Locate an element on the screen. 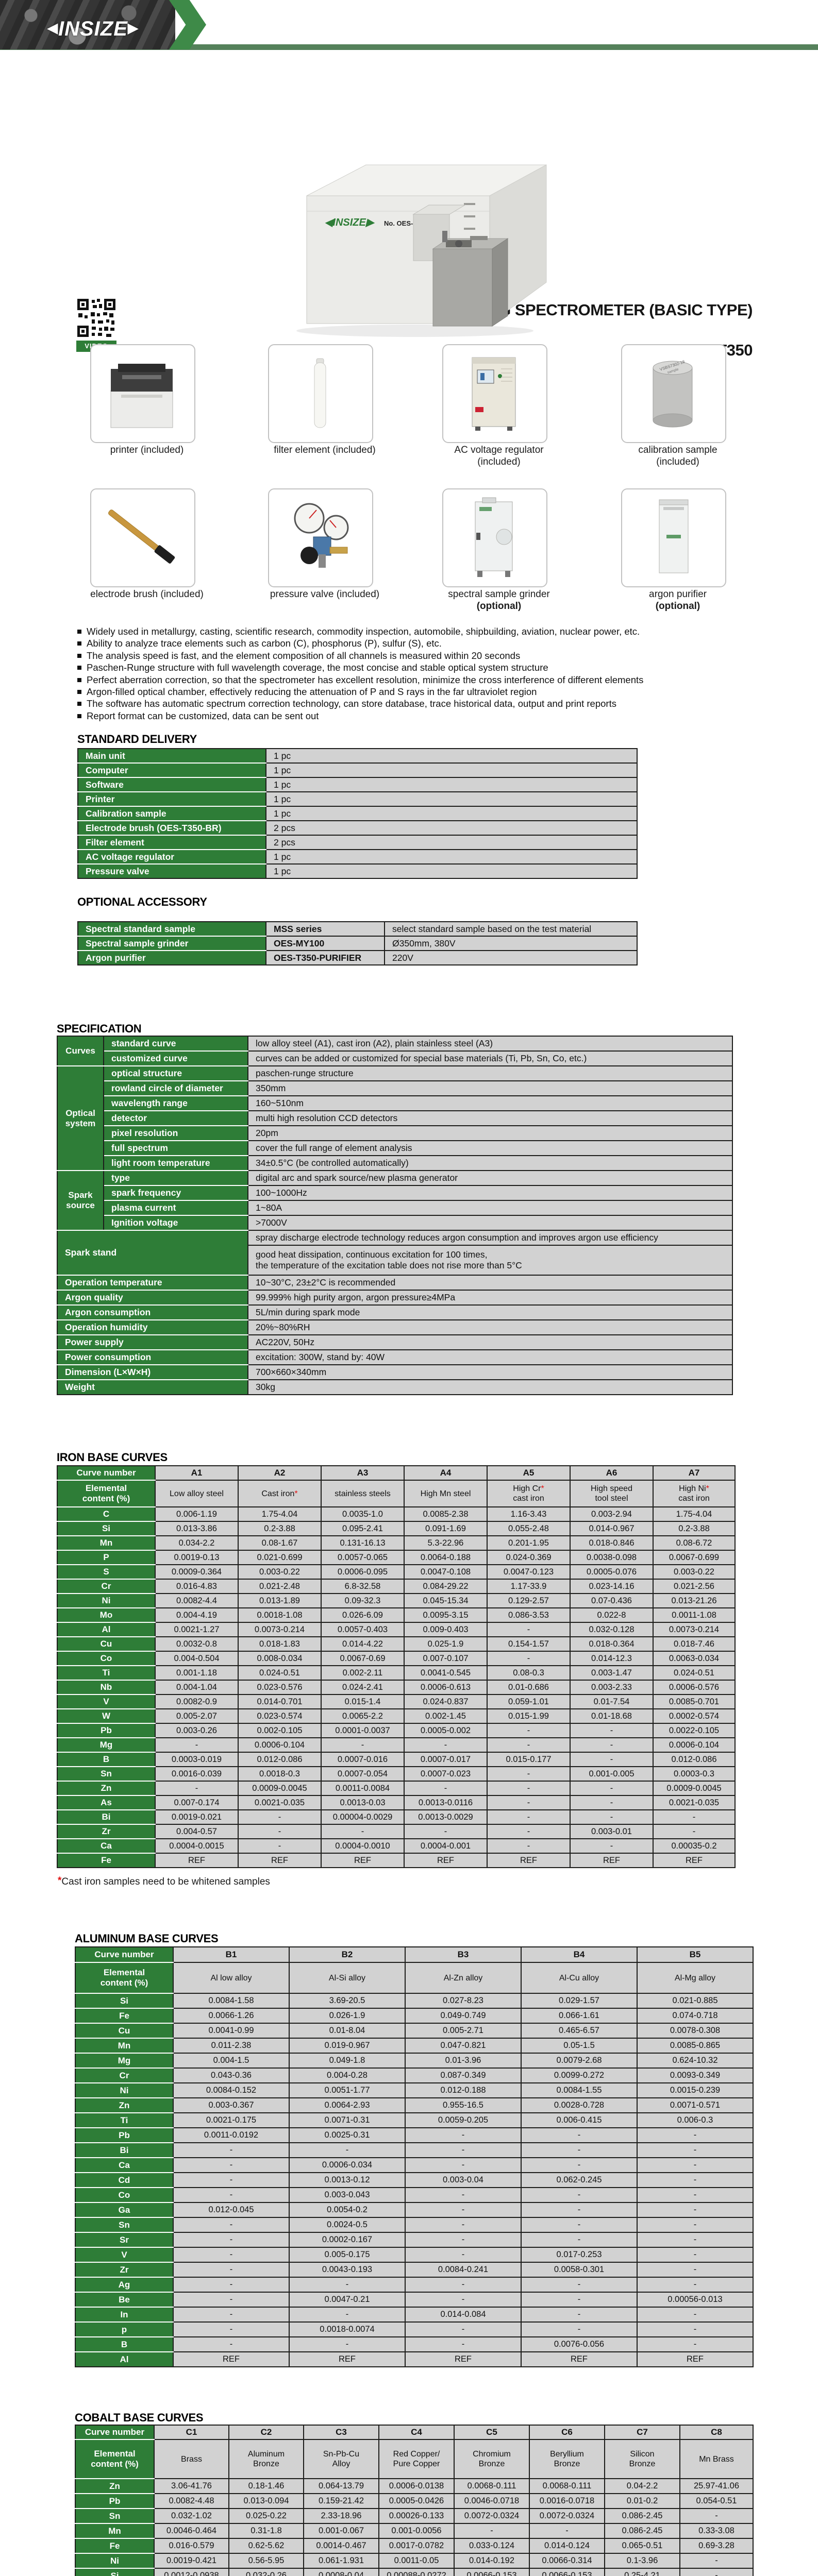 This screenshot has width=818, height=2576. element-range-cell: 0.084-29.22 is located at coordinates (446, 1586).